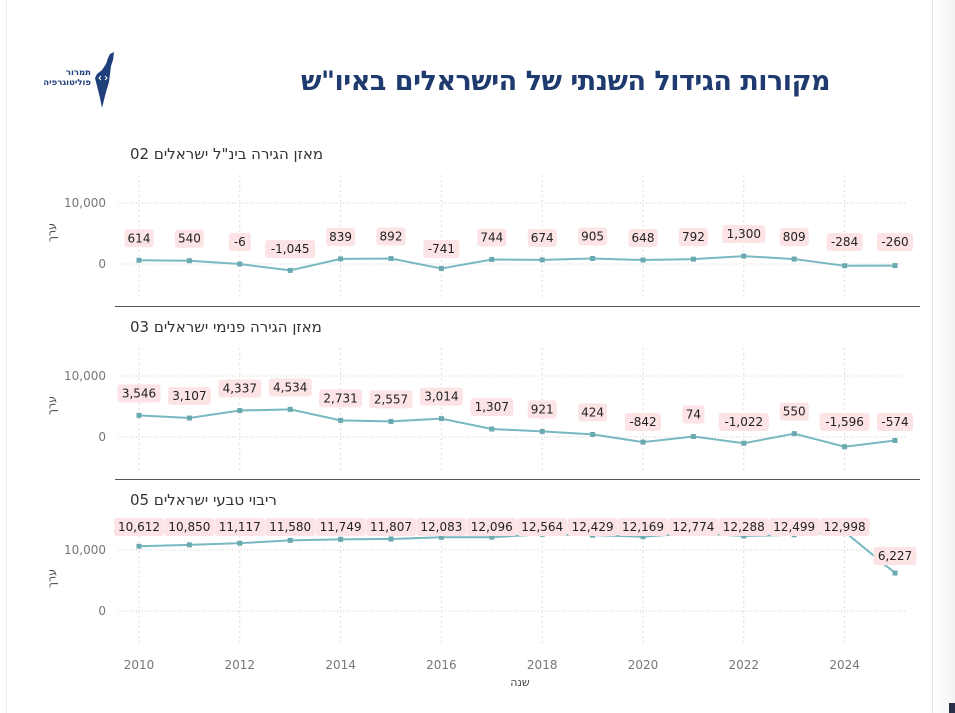 This screenshot has height=713, width=955. Describe the element at coordinates (340, 237) in the screenshot. I see `data-label: 839` at that location.